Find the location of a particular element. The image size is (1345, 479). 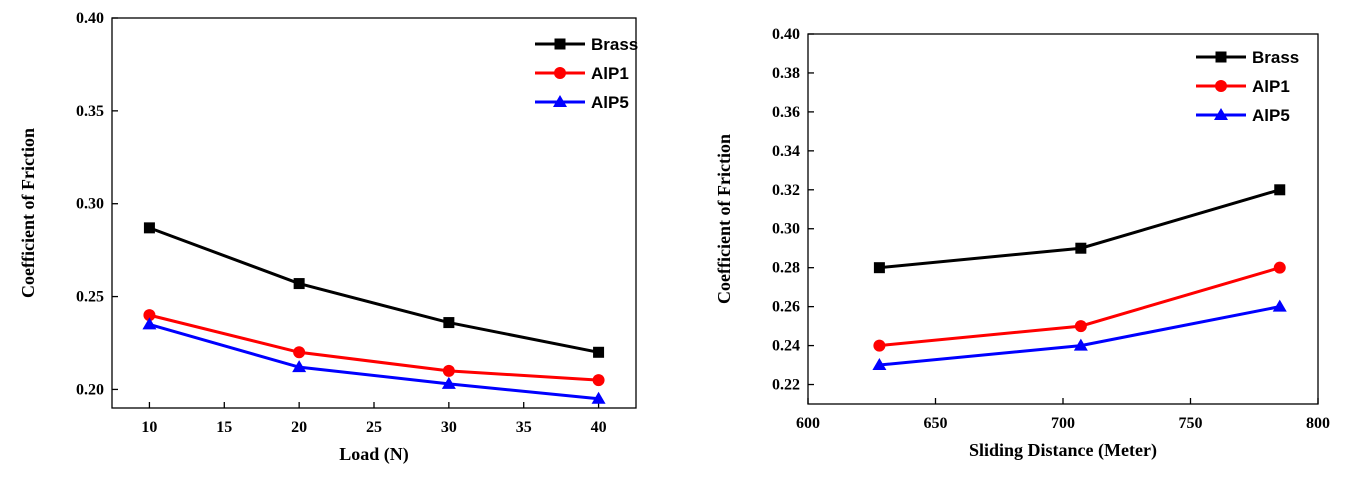

y-tick-label: 0.36 is located at coordinates (786, 112).